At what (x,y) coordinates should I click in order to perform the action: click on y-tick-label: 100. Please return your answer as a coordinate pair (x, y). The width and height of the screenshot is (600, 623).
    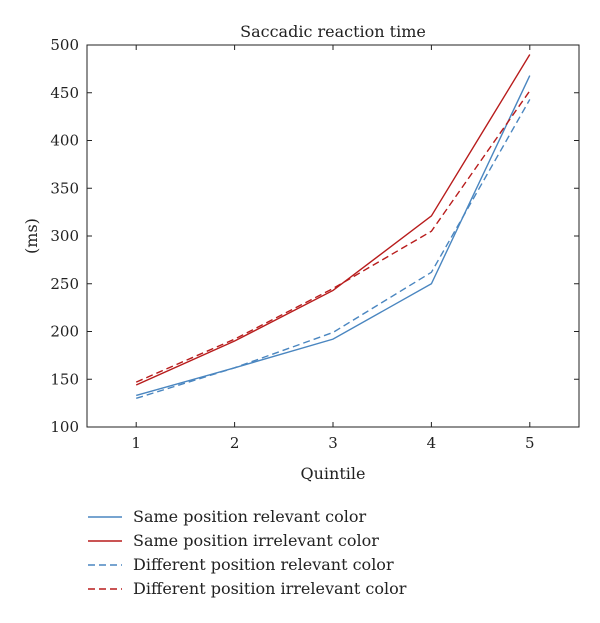
    Looking at the image, I should click on (64, 427).